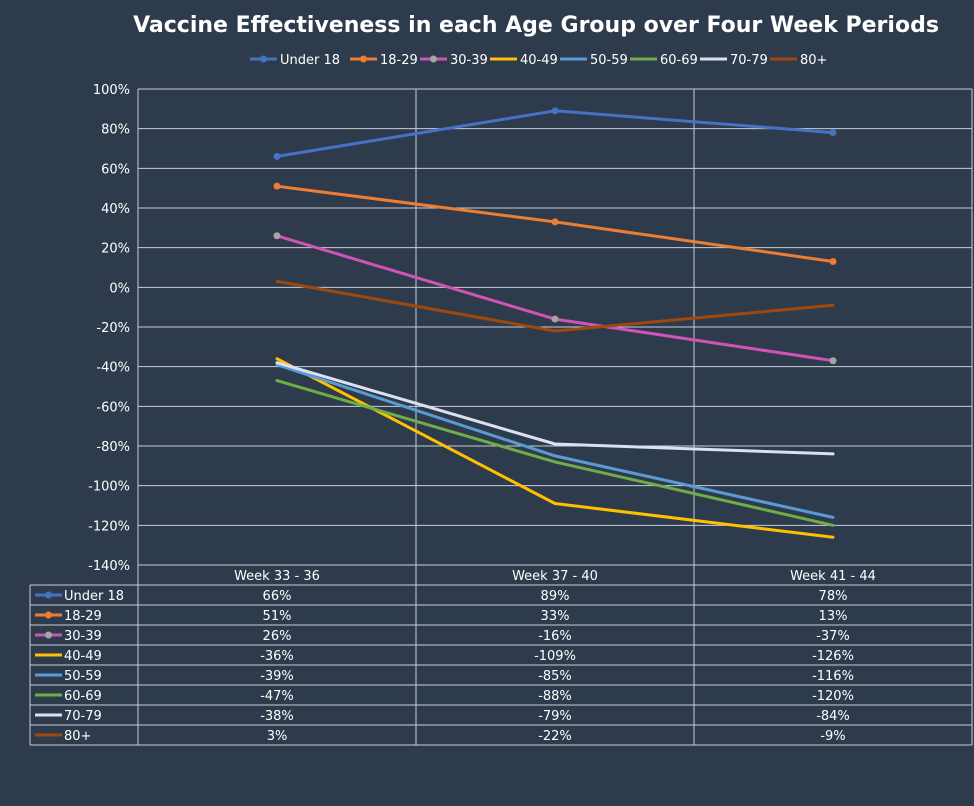 This screenshot has width=974, height=806. I want to click on legend-item: 50-59, so click(594, 60).